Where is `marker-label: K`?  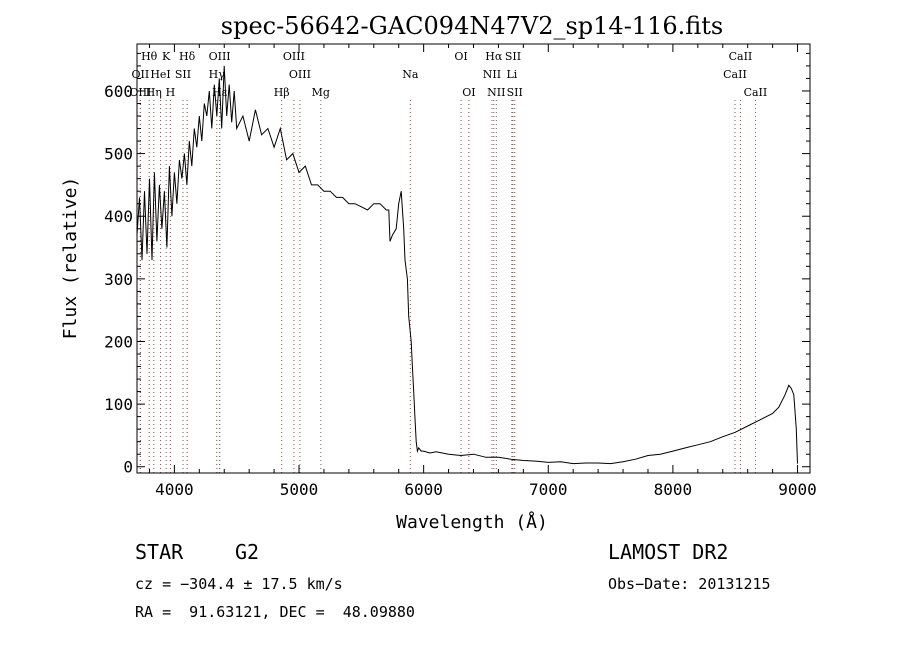 marker-label: K is located at coordinates (166, 56).